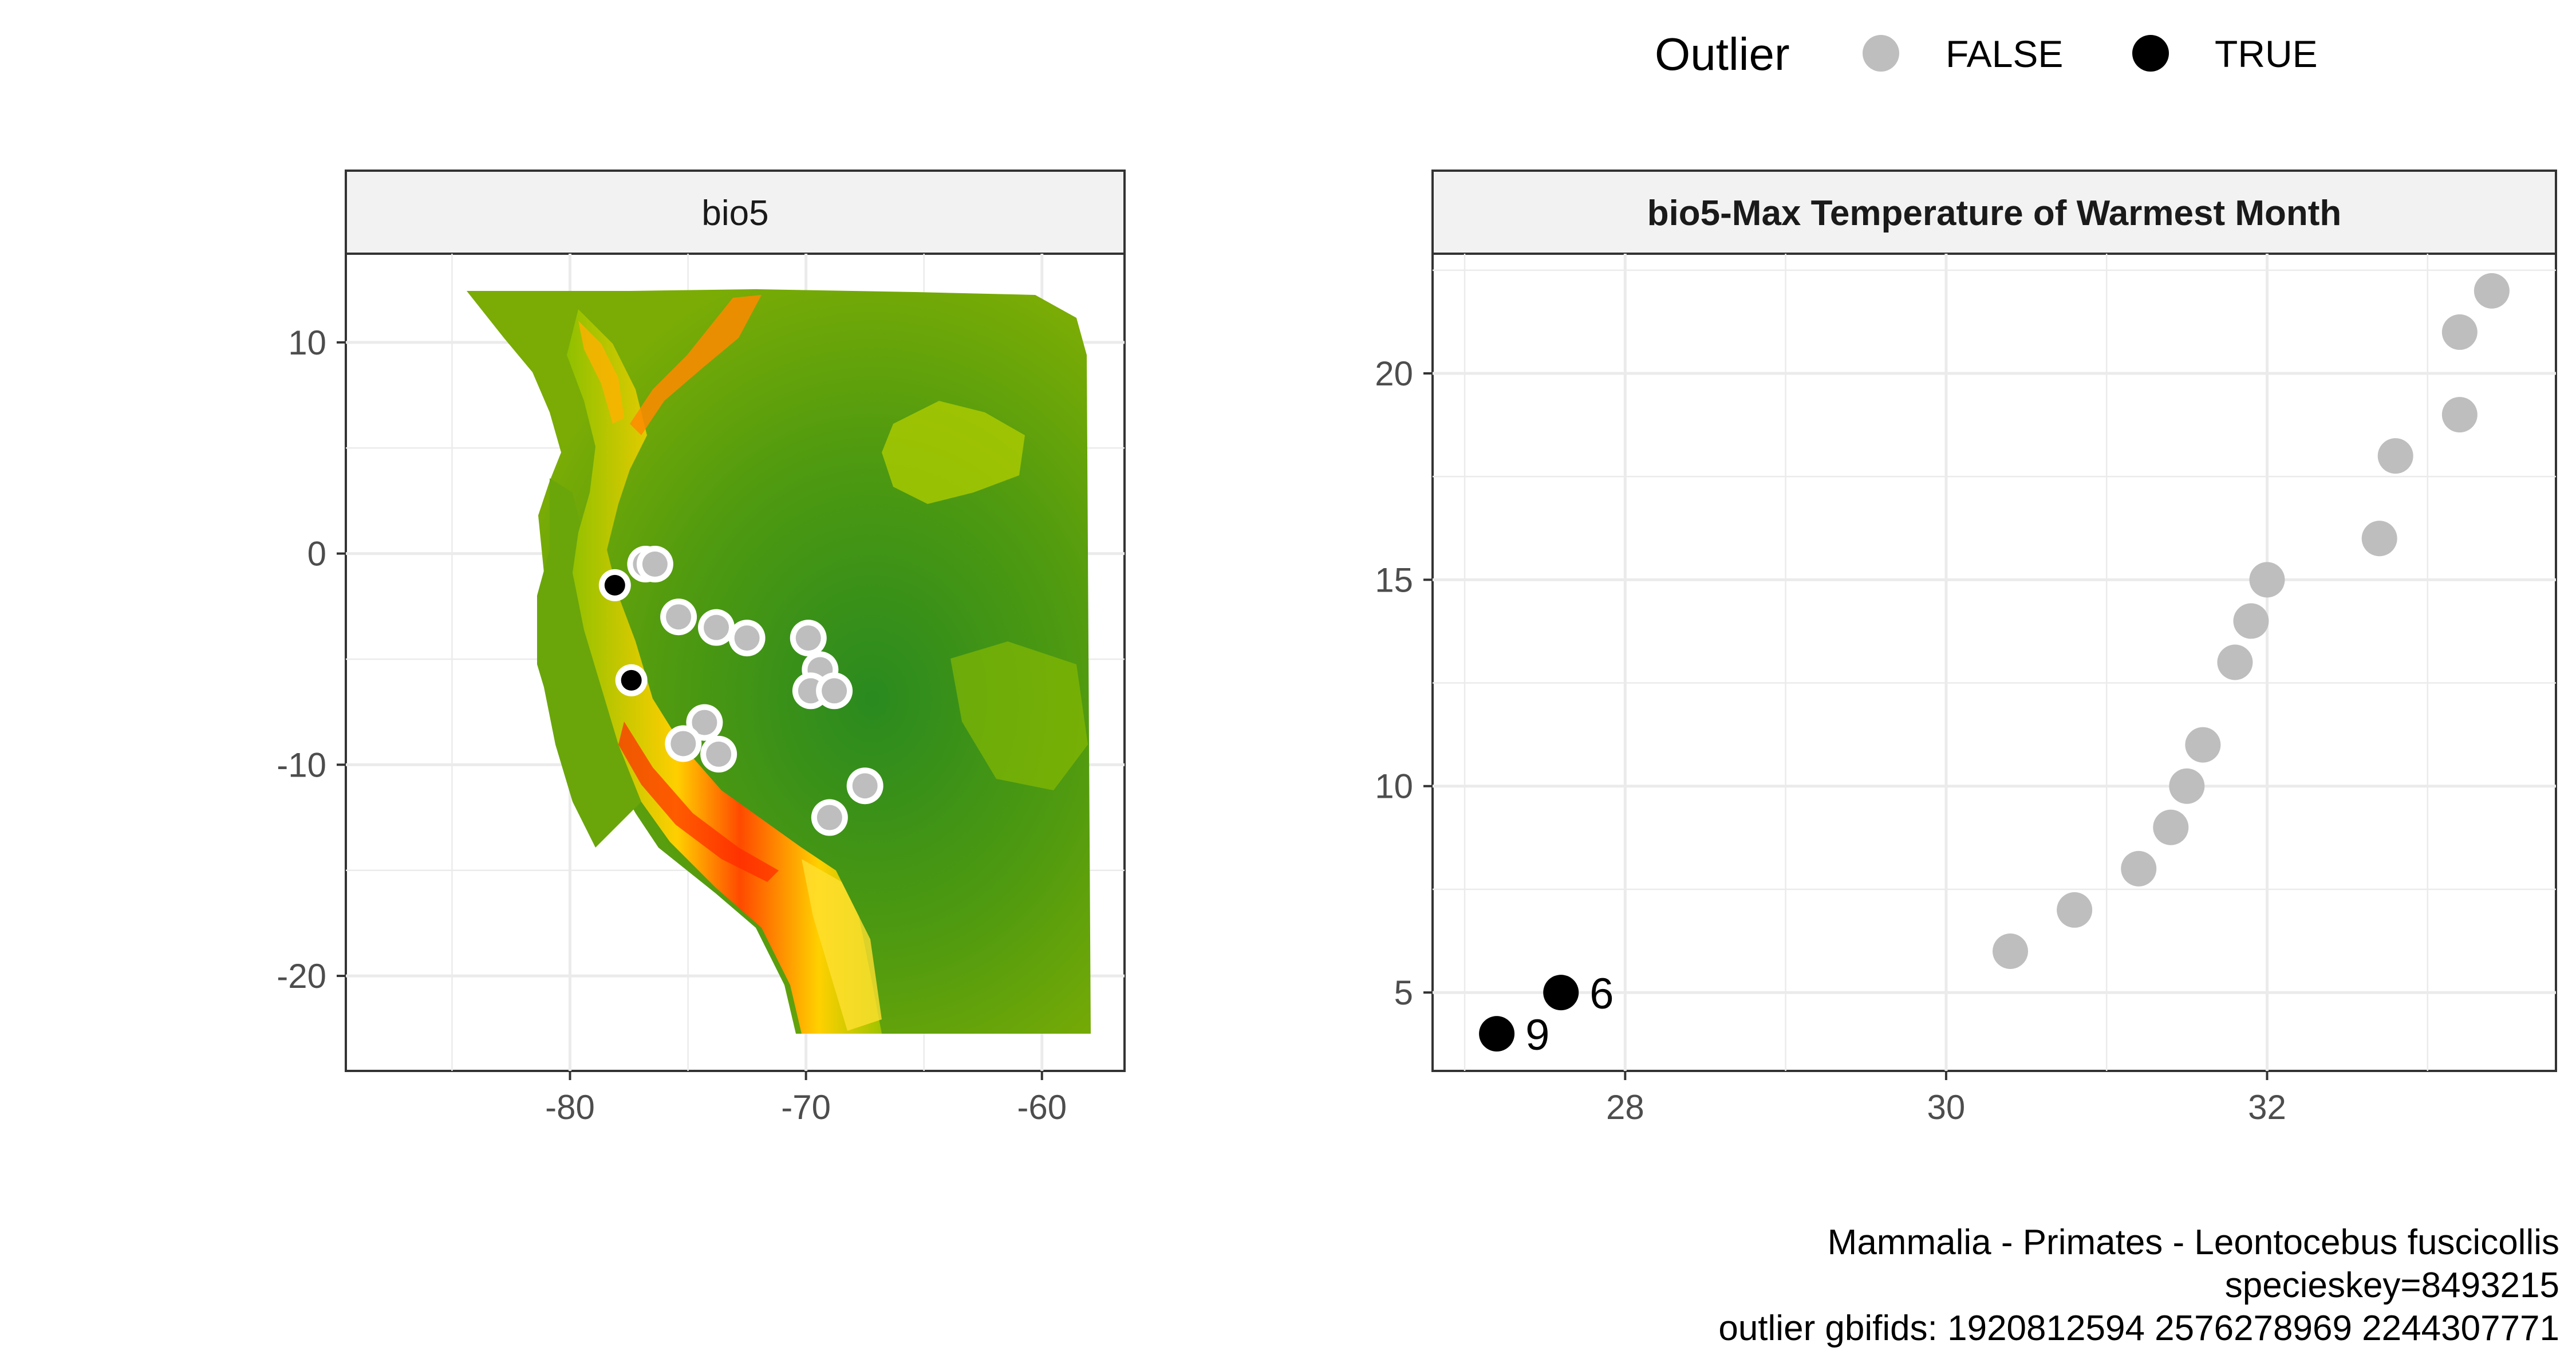 The image size is (2576, 1367). I want to click on map-y-tick-label: 10, so click(307, 343).